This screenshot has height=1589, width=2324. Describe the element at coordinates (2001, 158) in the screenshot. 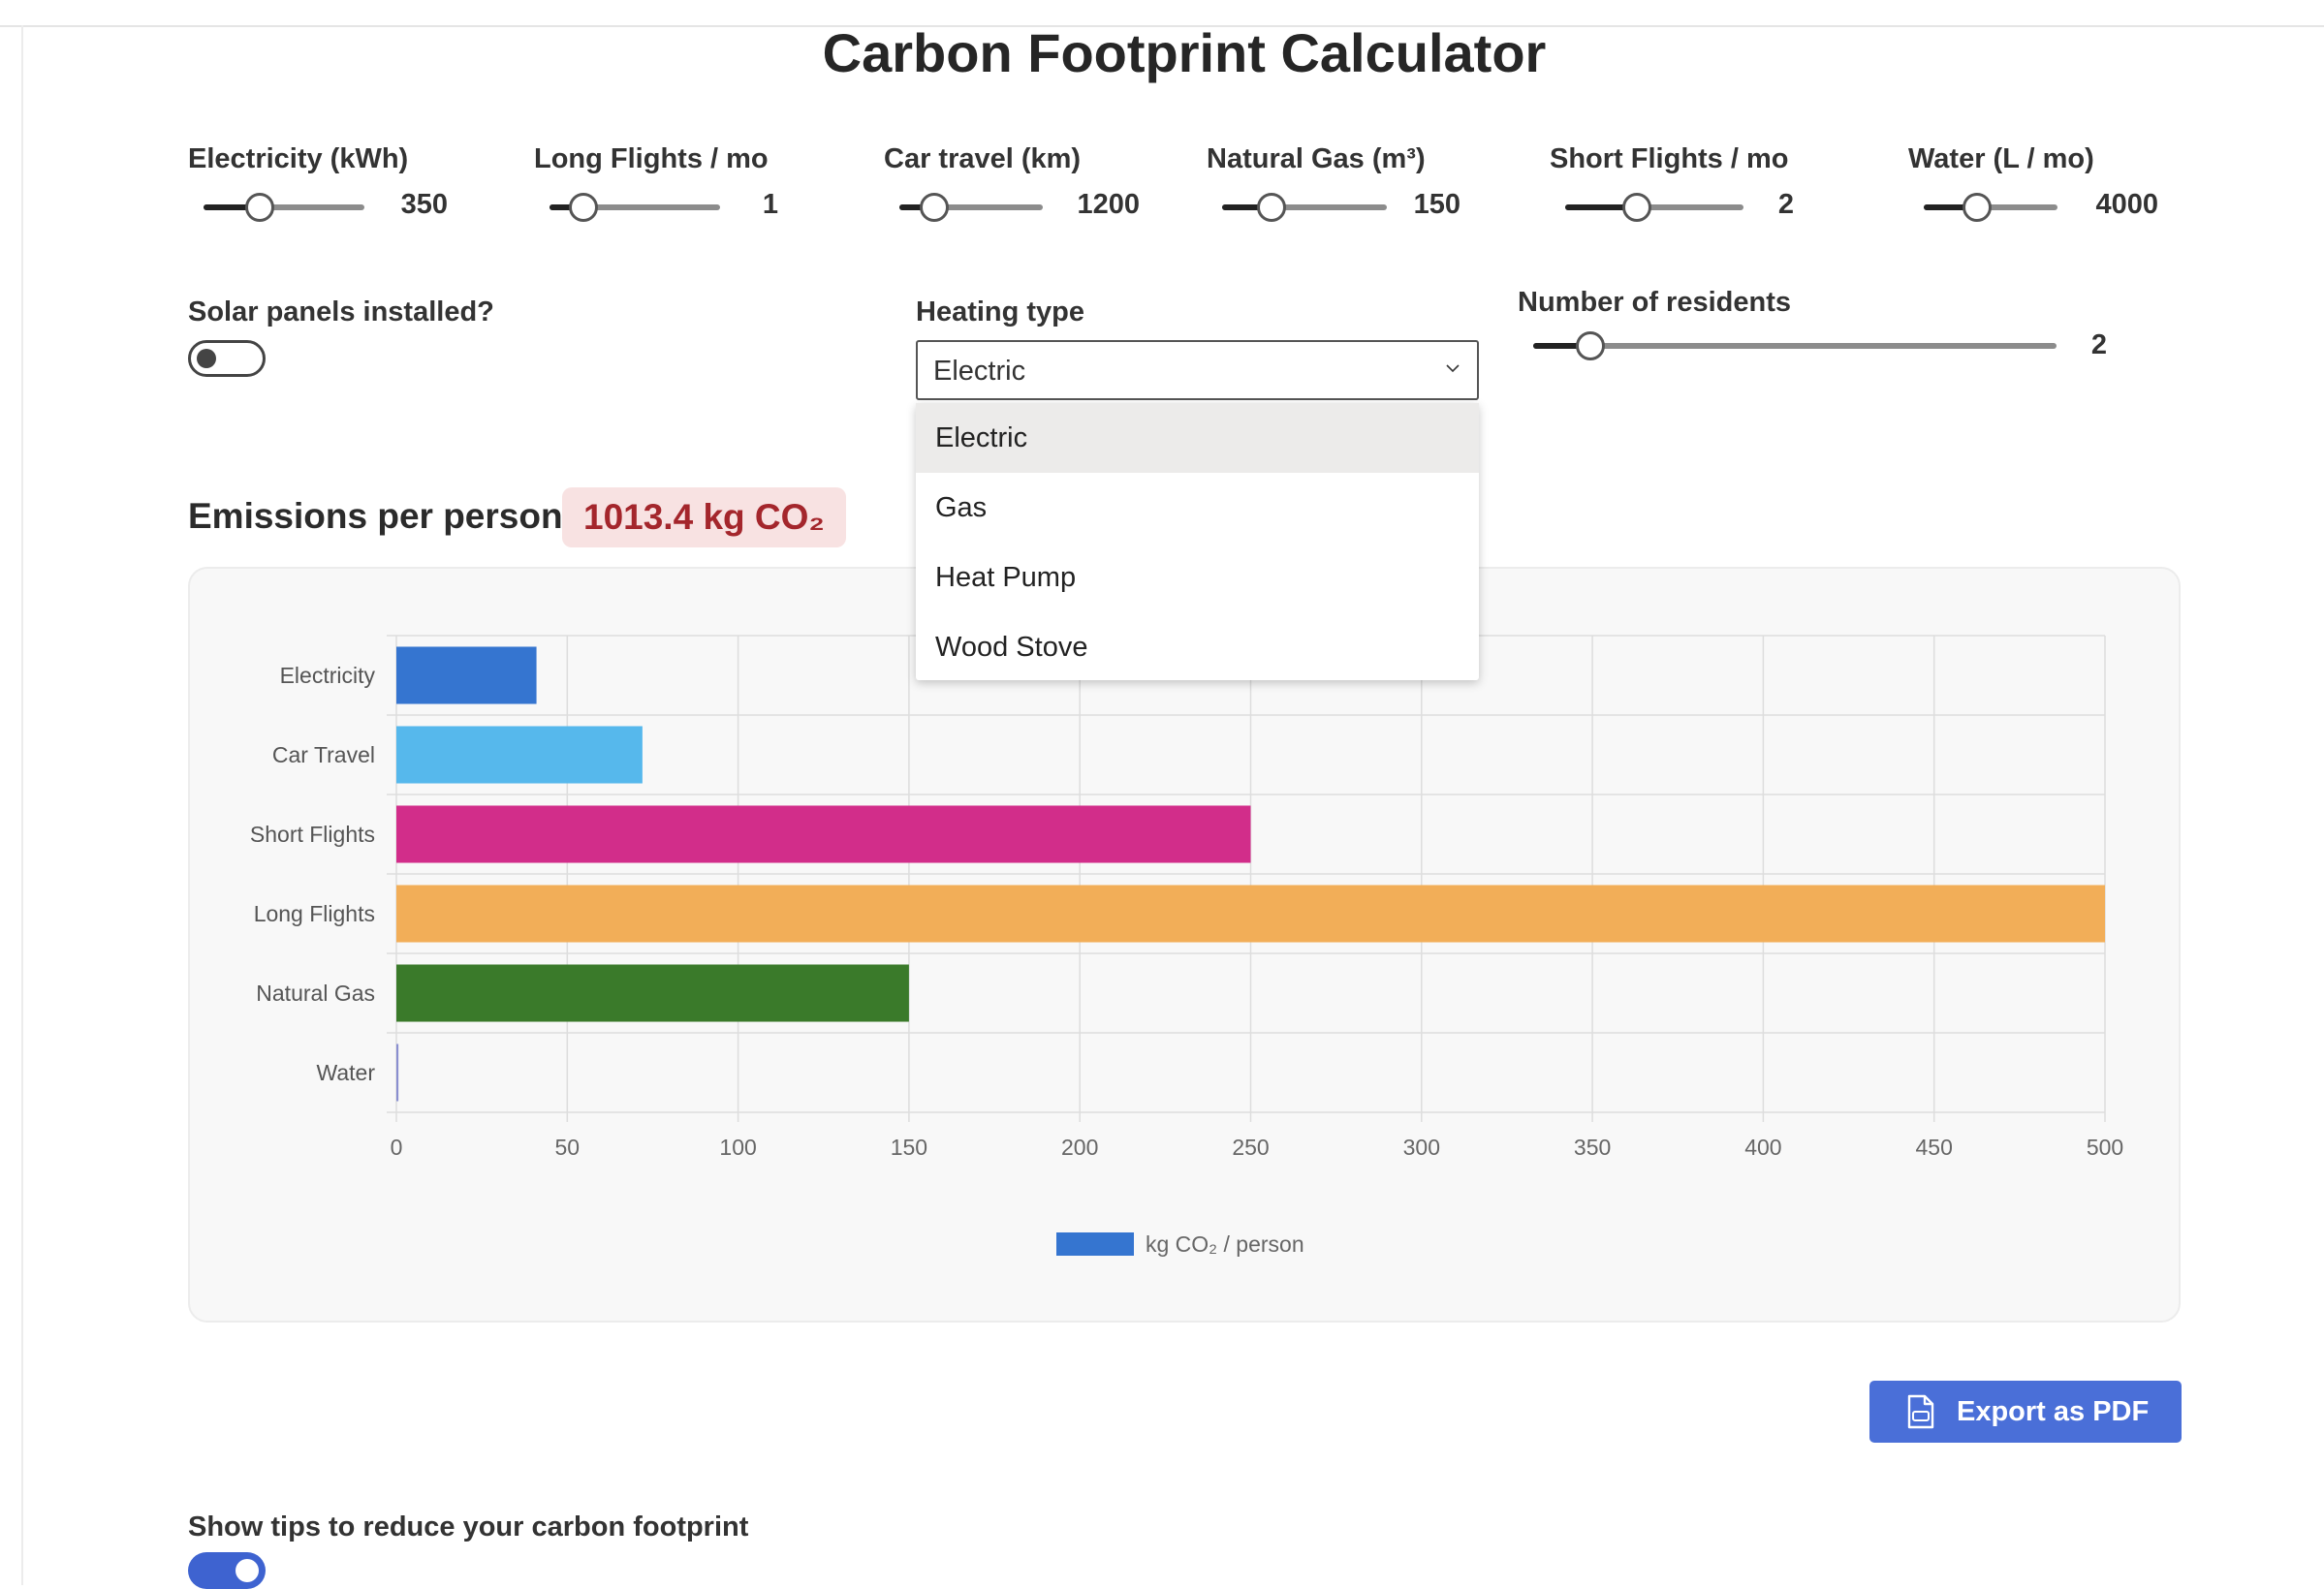

I see `water-label: Water (L / mo)` at that location.